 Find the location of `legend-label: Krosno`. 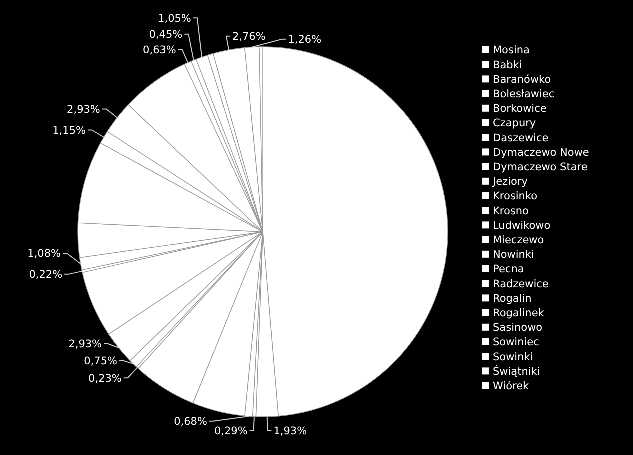

legend-label: Krosno is located at coordinates (511, 211).